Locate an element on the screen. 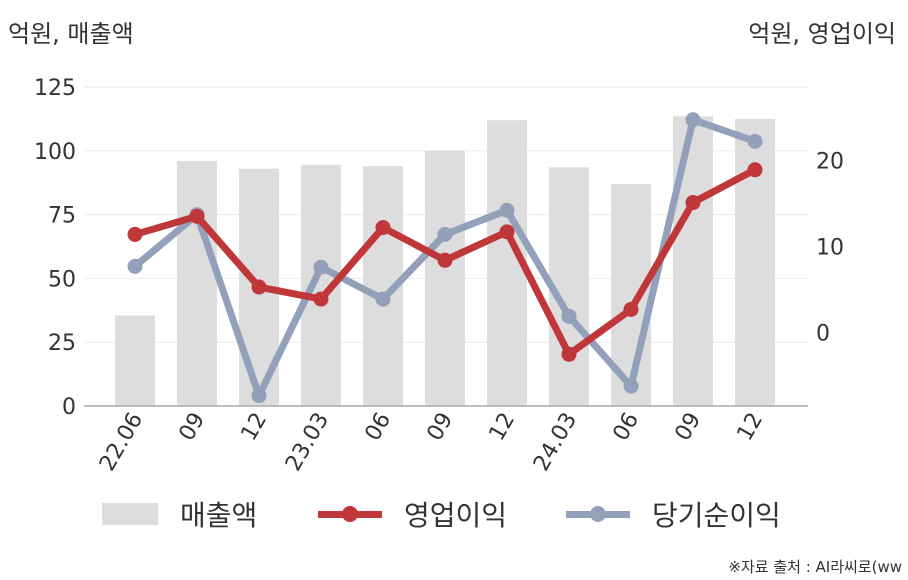 This screenshot has height=580, width=908. legend-label-net-income: 당기순이익 is located at coordinates (716, 515).